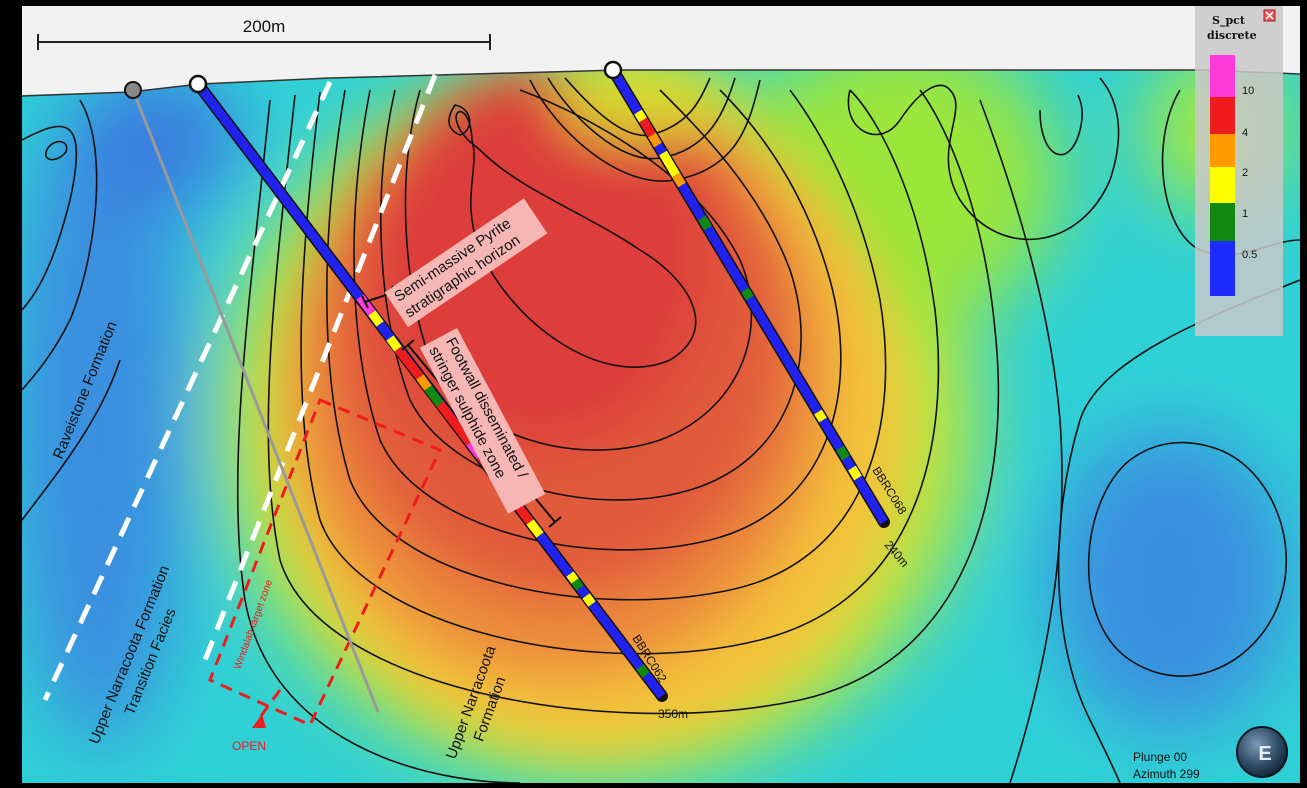  What do you see at coordinates (249, 746) in the screenshot?
I see `open-label: OPEN` at bounding box center [249, 746].